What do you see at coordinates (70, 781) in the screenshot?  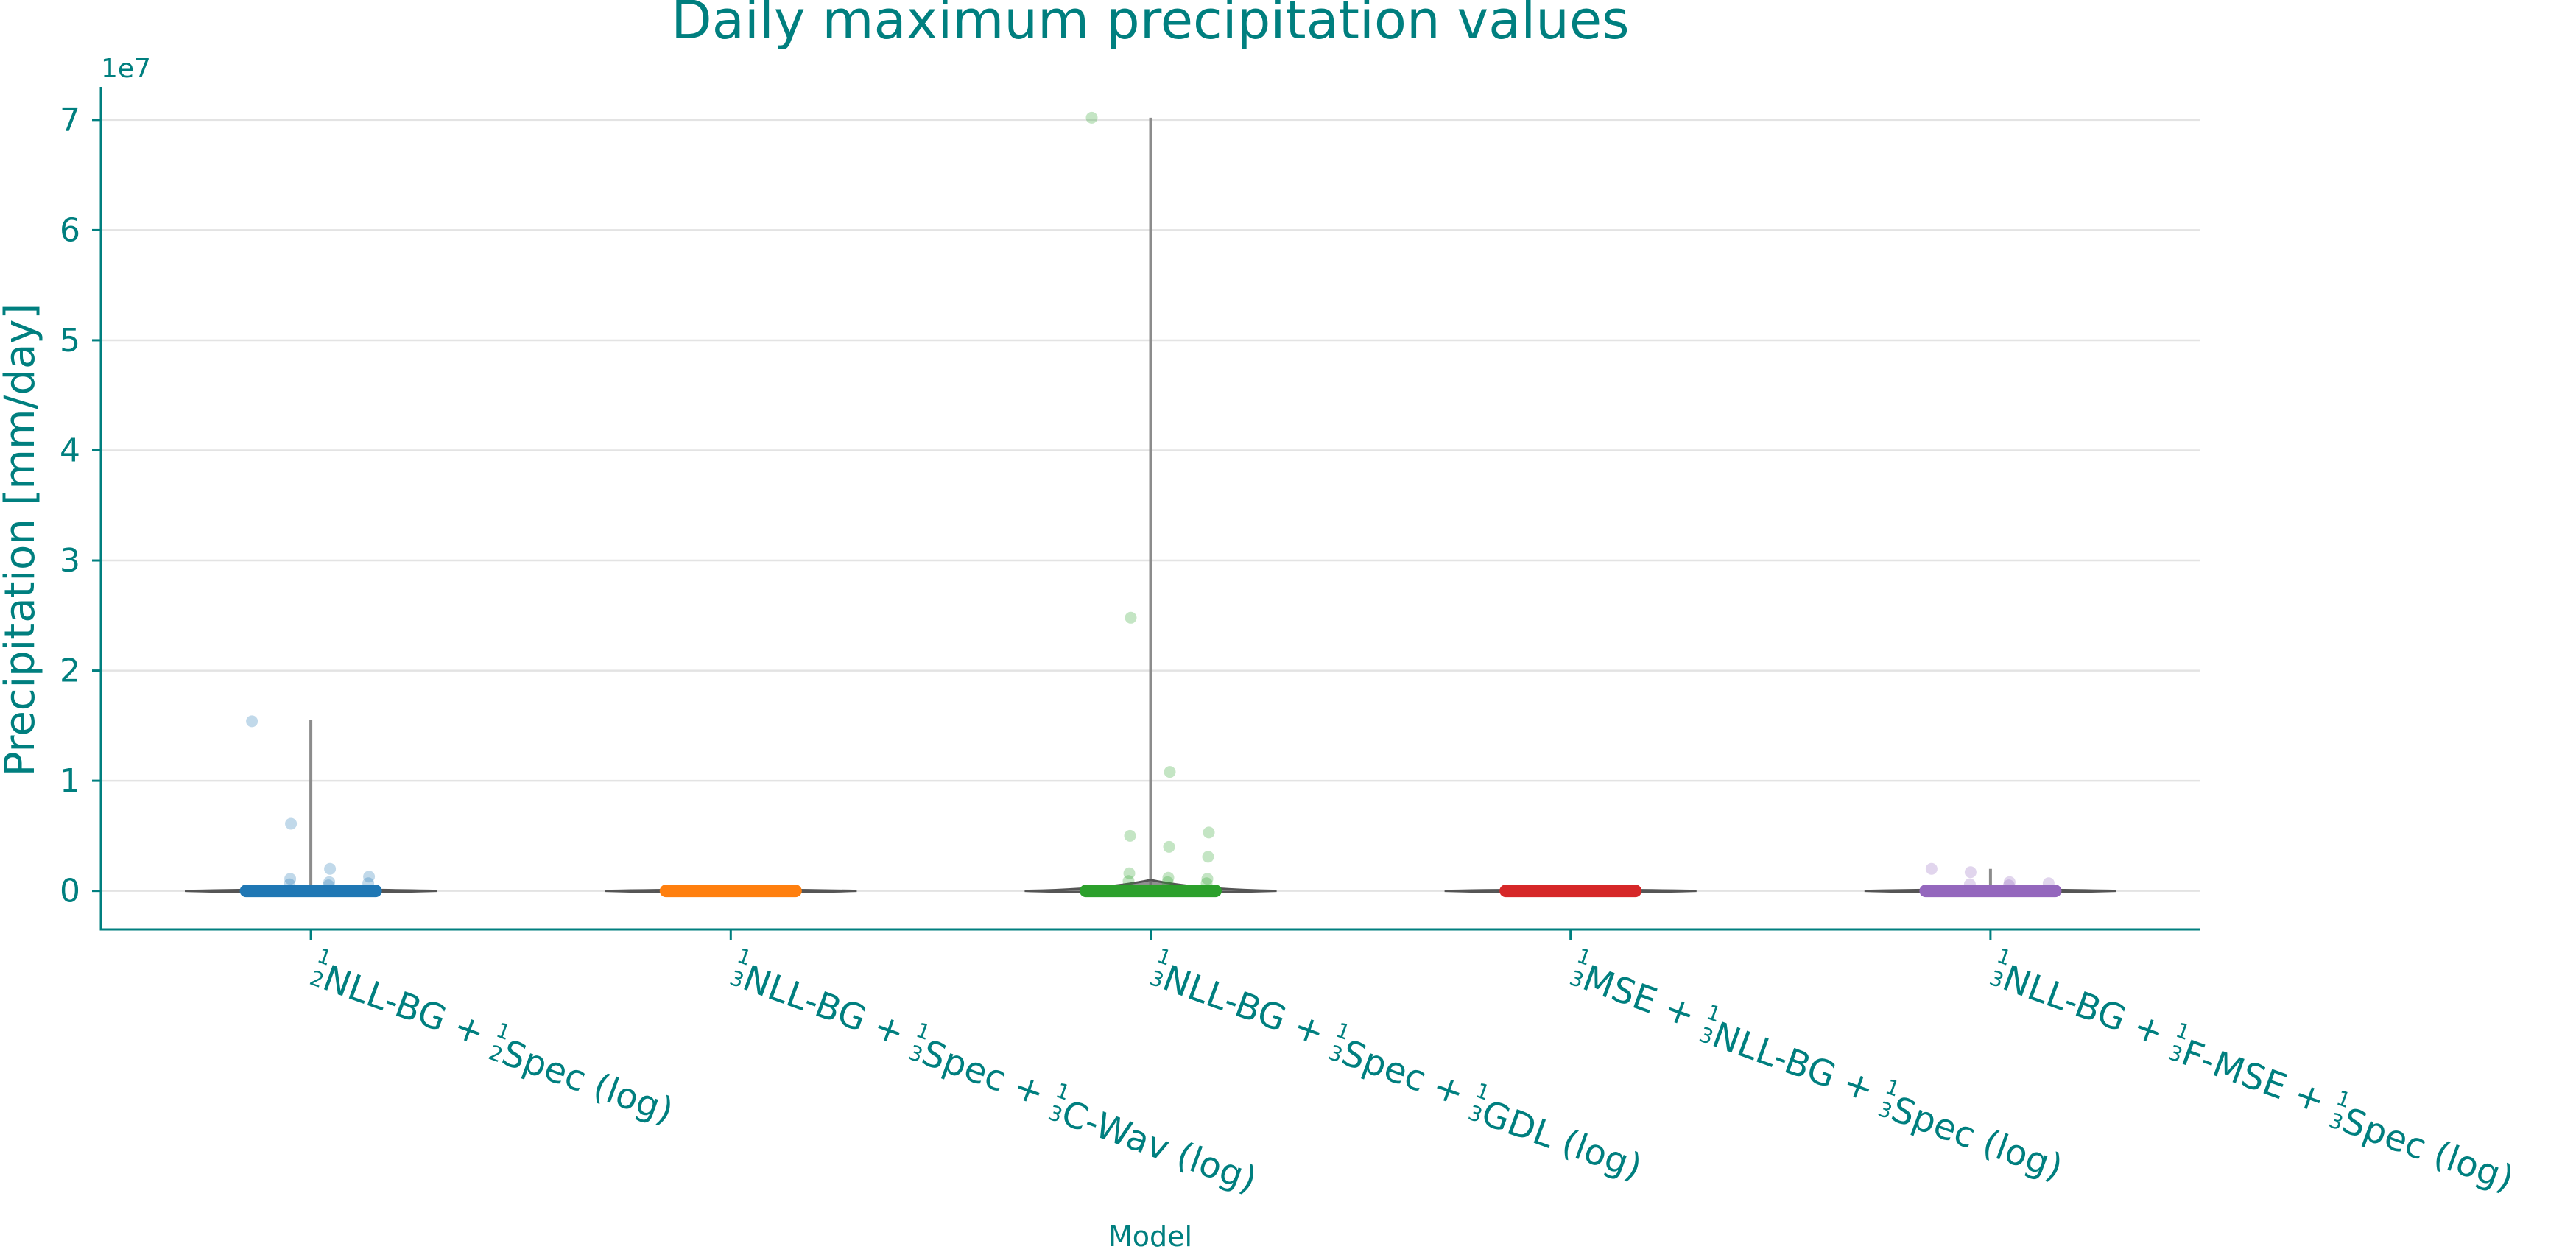 I see `y-tick-label: 1` at bounding box center [70, 781].